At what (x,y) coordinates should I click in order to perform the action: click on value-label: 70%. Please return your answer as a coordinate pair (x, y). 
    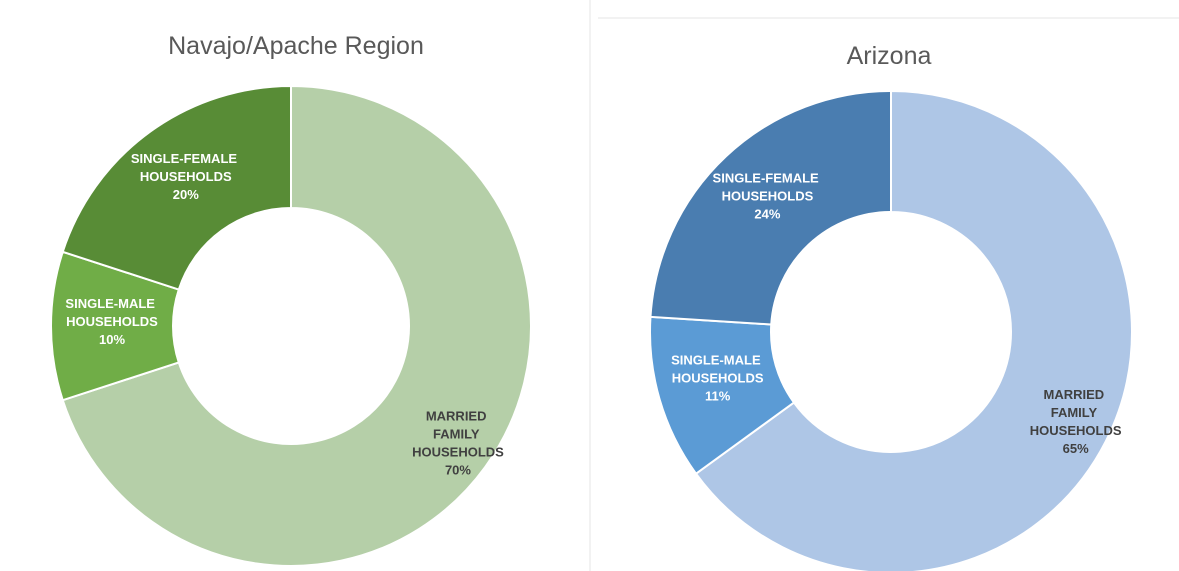
    Looking at the image, I should click on (458, 469).